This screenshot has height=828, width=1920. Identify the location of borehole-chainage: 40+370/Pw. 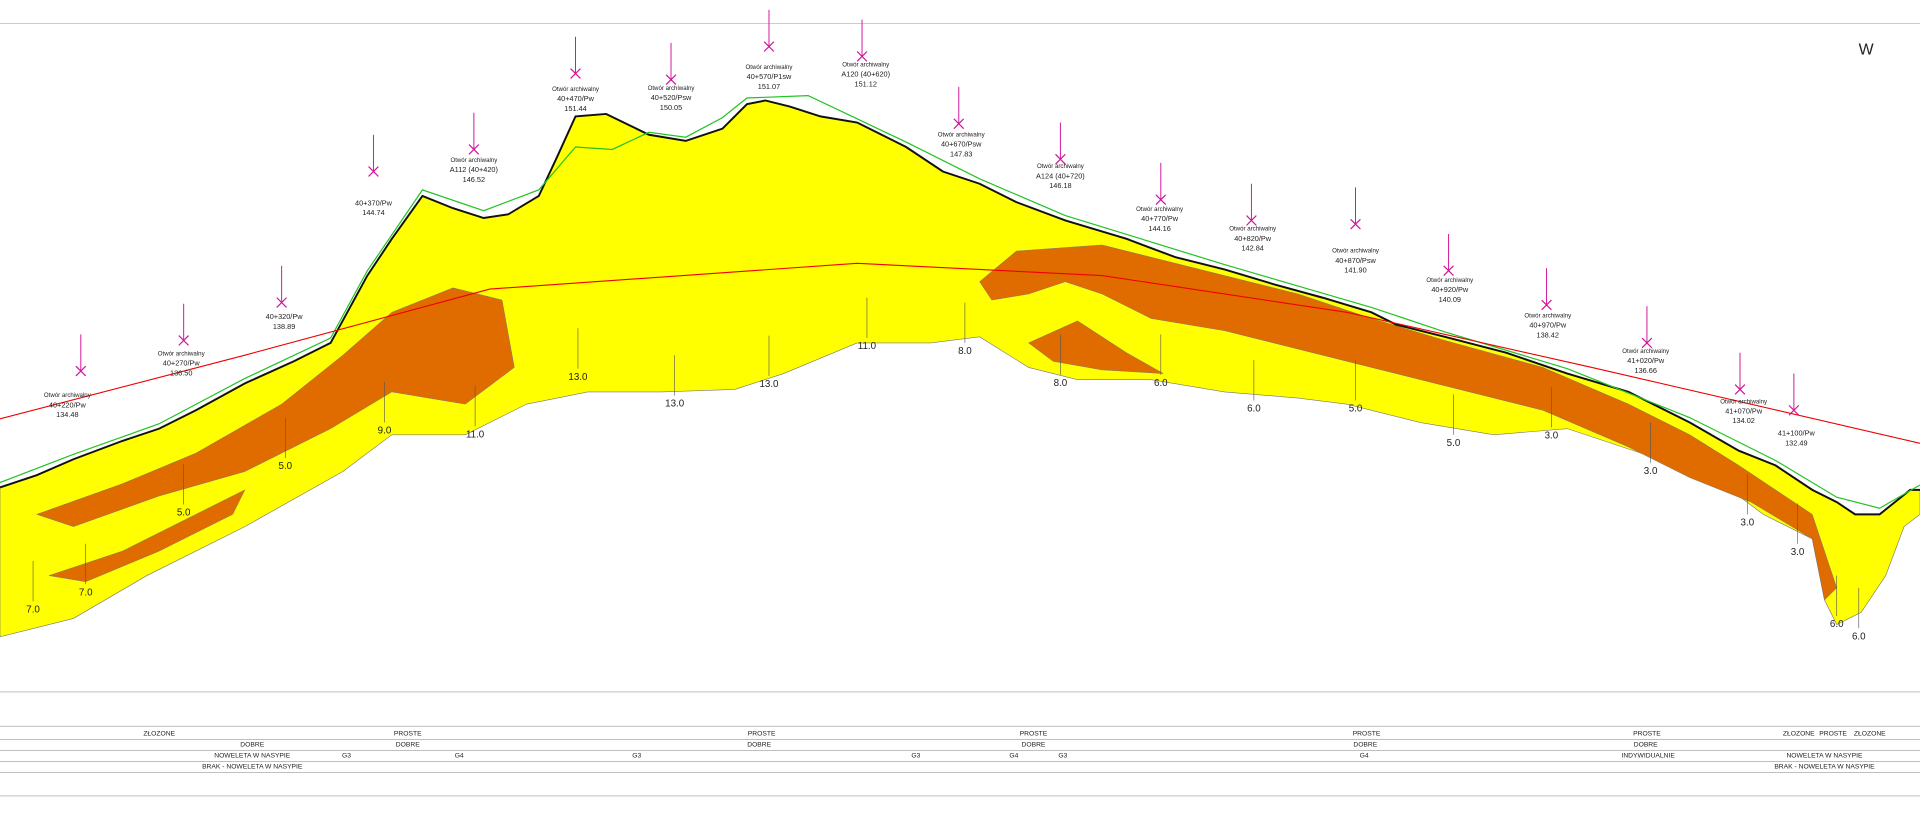
(374, 202).